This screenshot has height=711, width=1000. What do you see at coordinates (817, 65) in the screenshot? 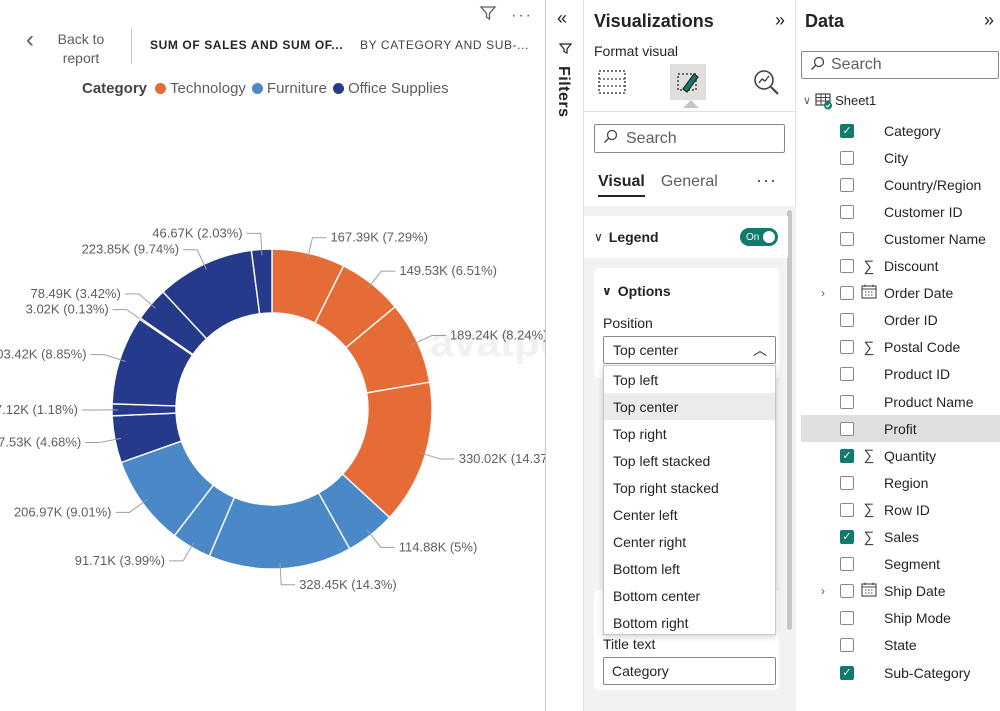
I see `search-icon` at bounding box center [817, 65].